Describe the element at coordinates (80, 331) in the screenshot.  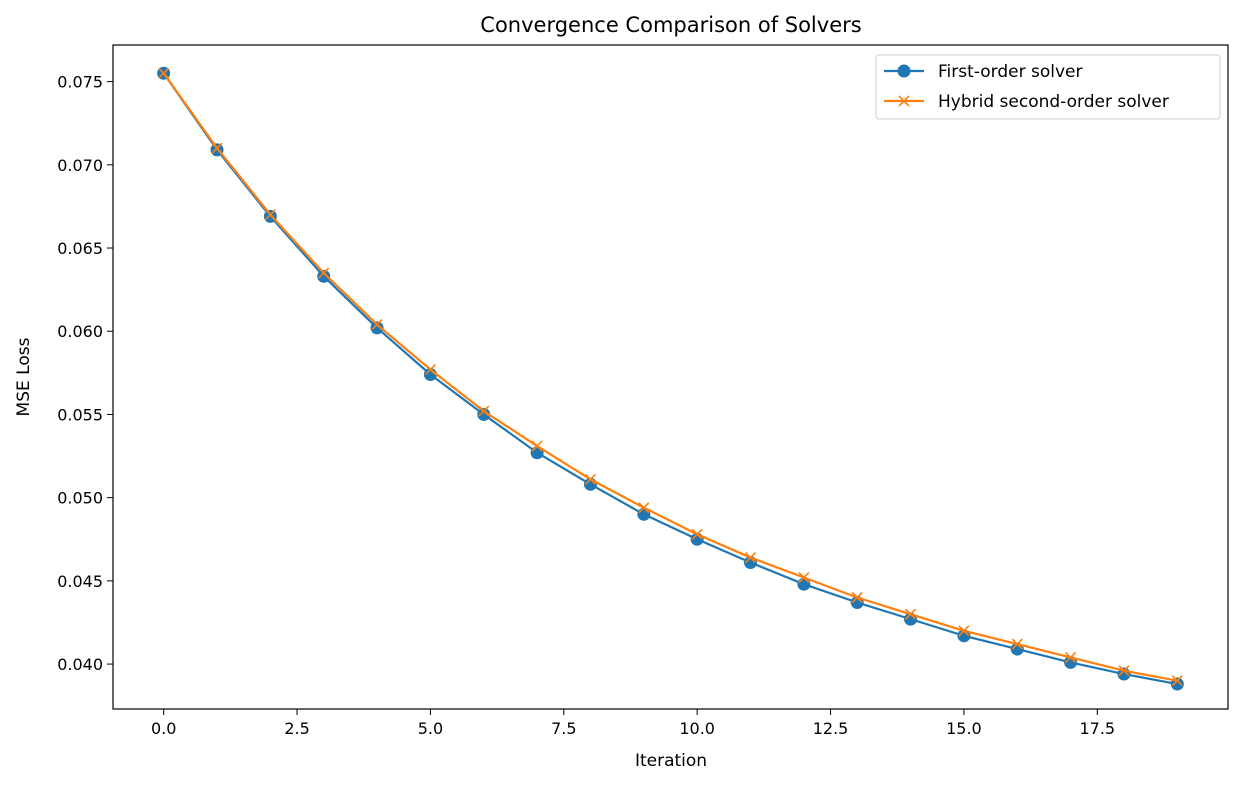
I see `y-tick-label: 0.060` at that location.